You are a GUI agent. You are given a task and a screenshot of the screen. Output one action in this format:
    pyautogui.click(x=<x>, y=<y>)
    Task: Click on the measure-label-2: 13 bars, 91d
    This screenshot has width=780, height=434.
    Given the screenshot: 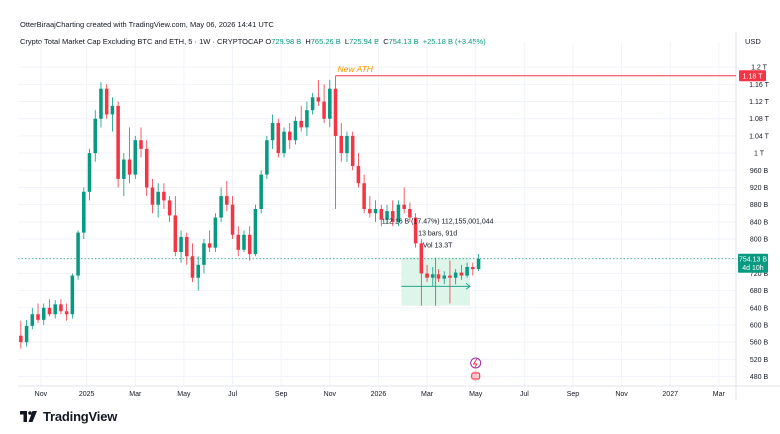 What is the action you would take?
    pyautogui.click(x=437, y=234)
    